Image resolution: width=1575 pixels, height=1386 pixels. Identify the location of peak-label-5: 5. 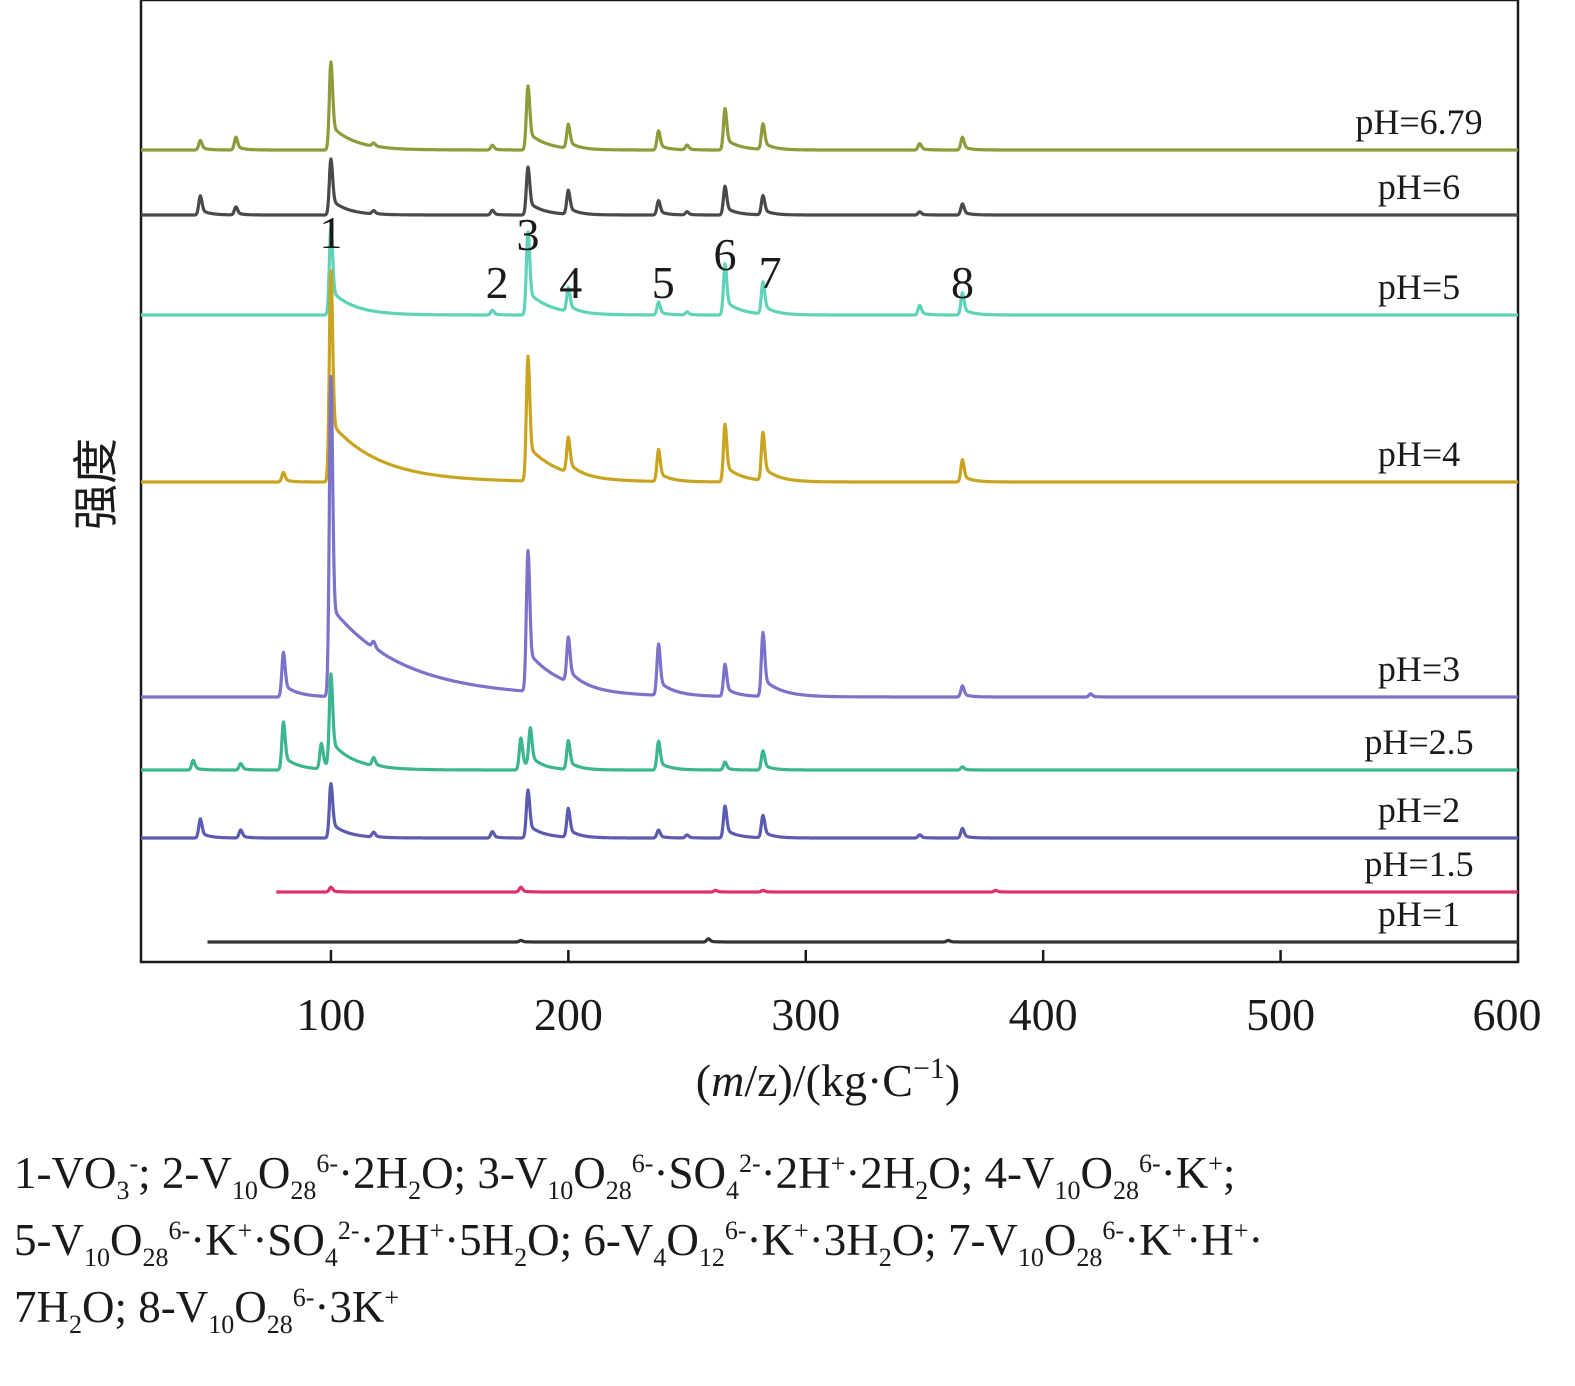
(663, 282).